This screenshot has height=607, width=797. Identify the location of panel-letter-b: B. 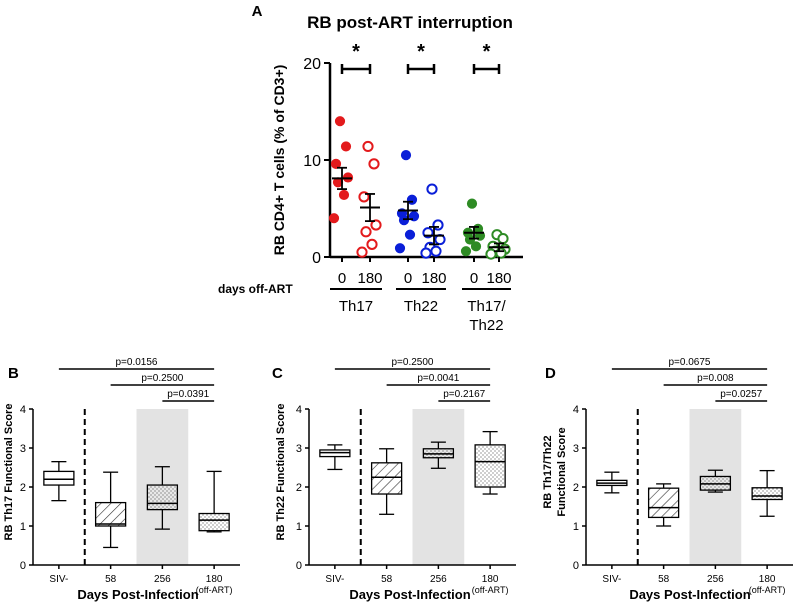
(13, 373).